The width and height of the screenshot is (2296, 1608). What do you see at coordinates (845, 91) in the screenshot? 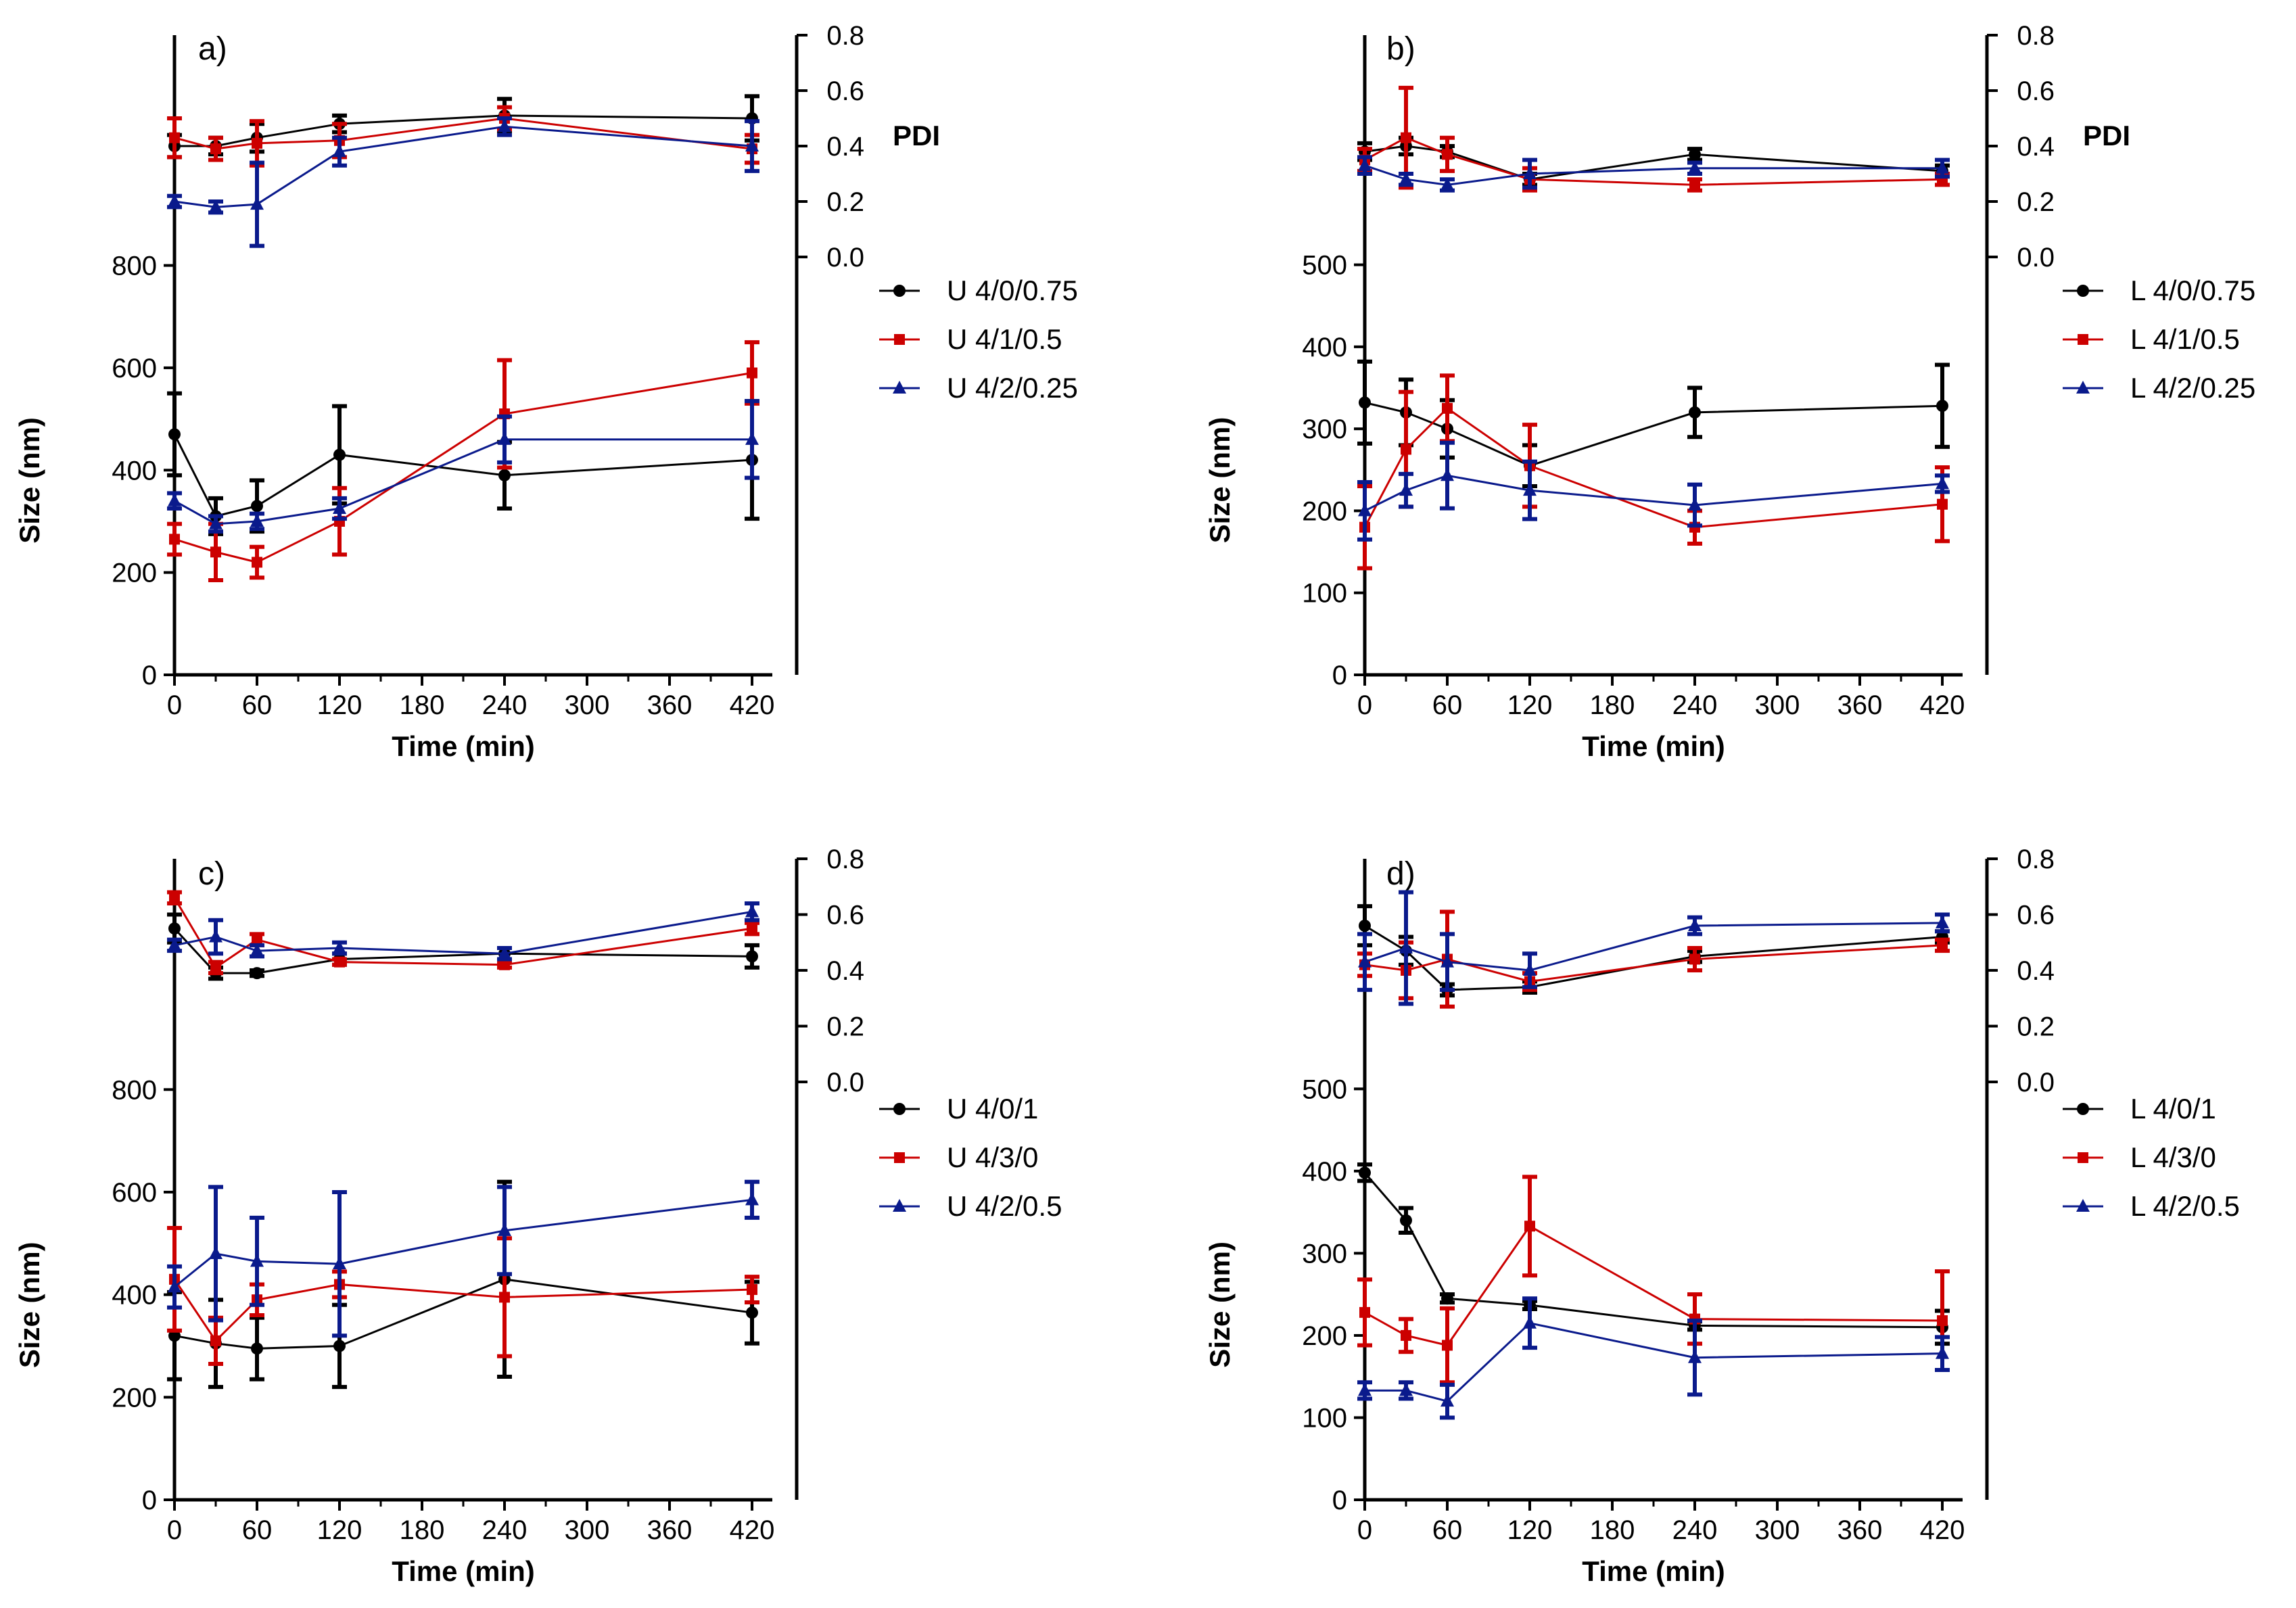
I see `pdi-tick-label: 0.6` at bounding box center [845, 91].